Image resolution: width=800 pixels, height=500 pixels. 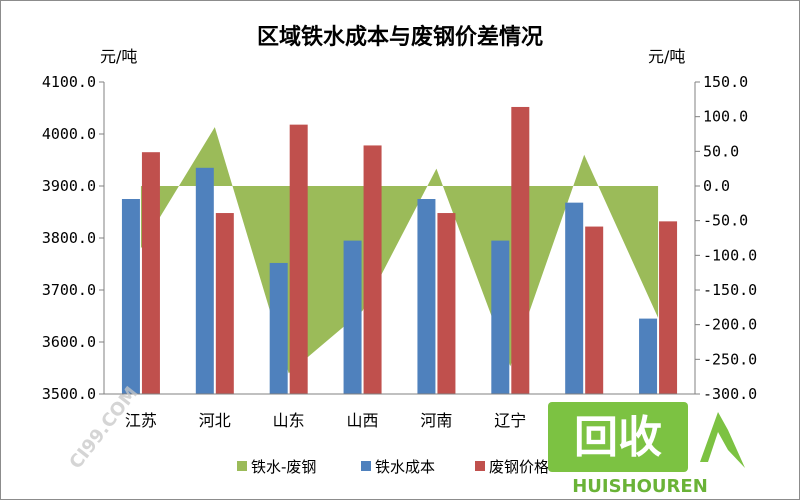 I want to click on watermark-logo-block, so click(x=618, y=437).